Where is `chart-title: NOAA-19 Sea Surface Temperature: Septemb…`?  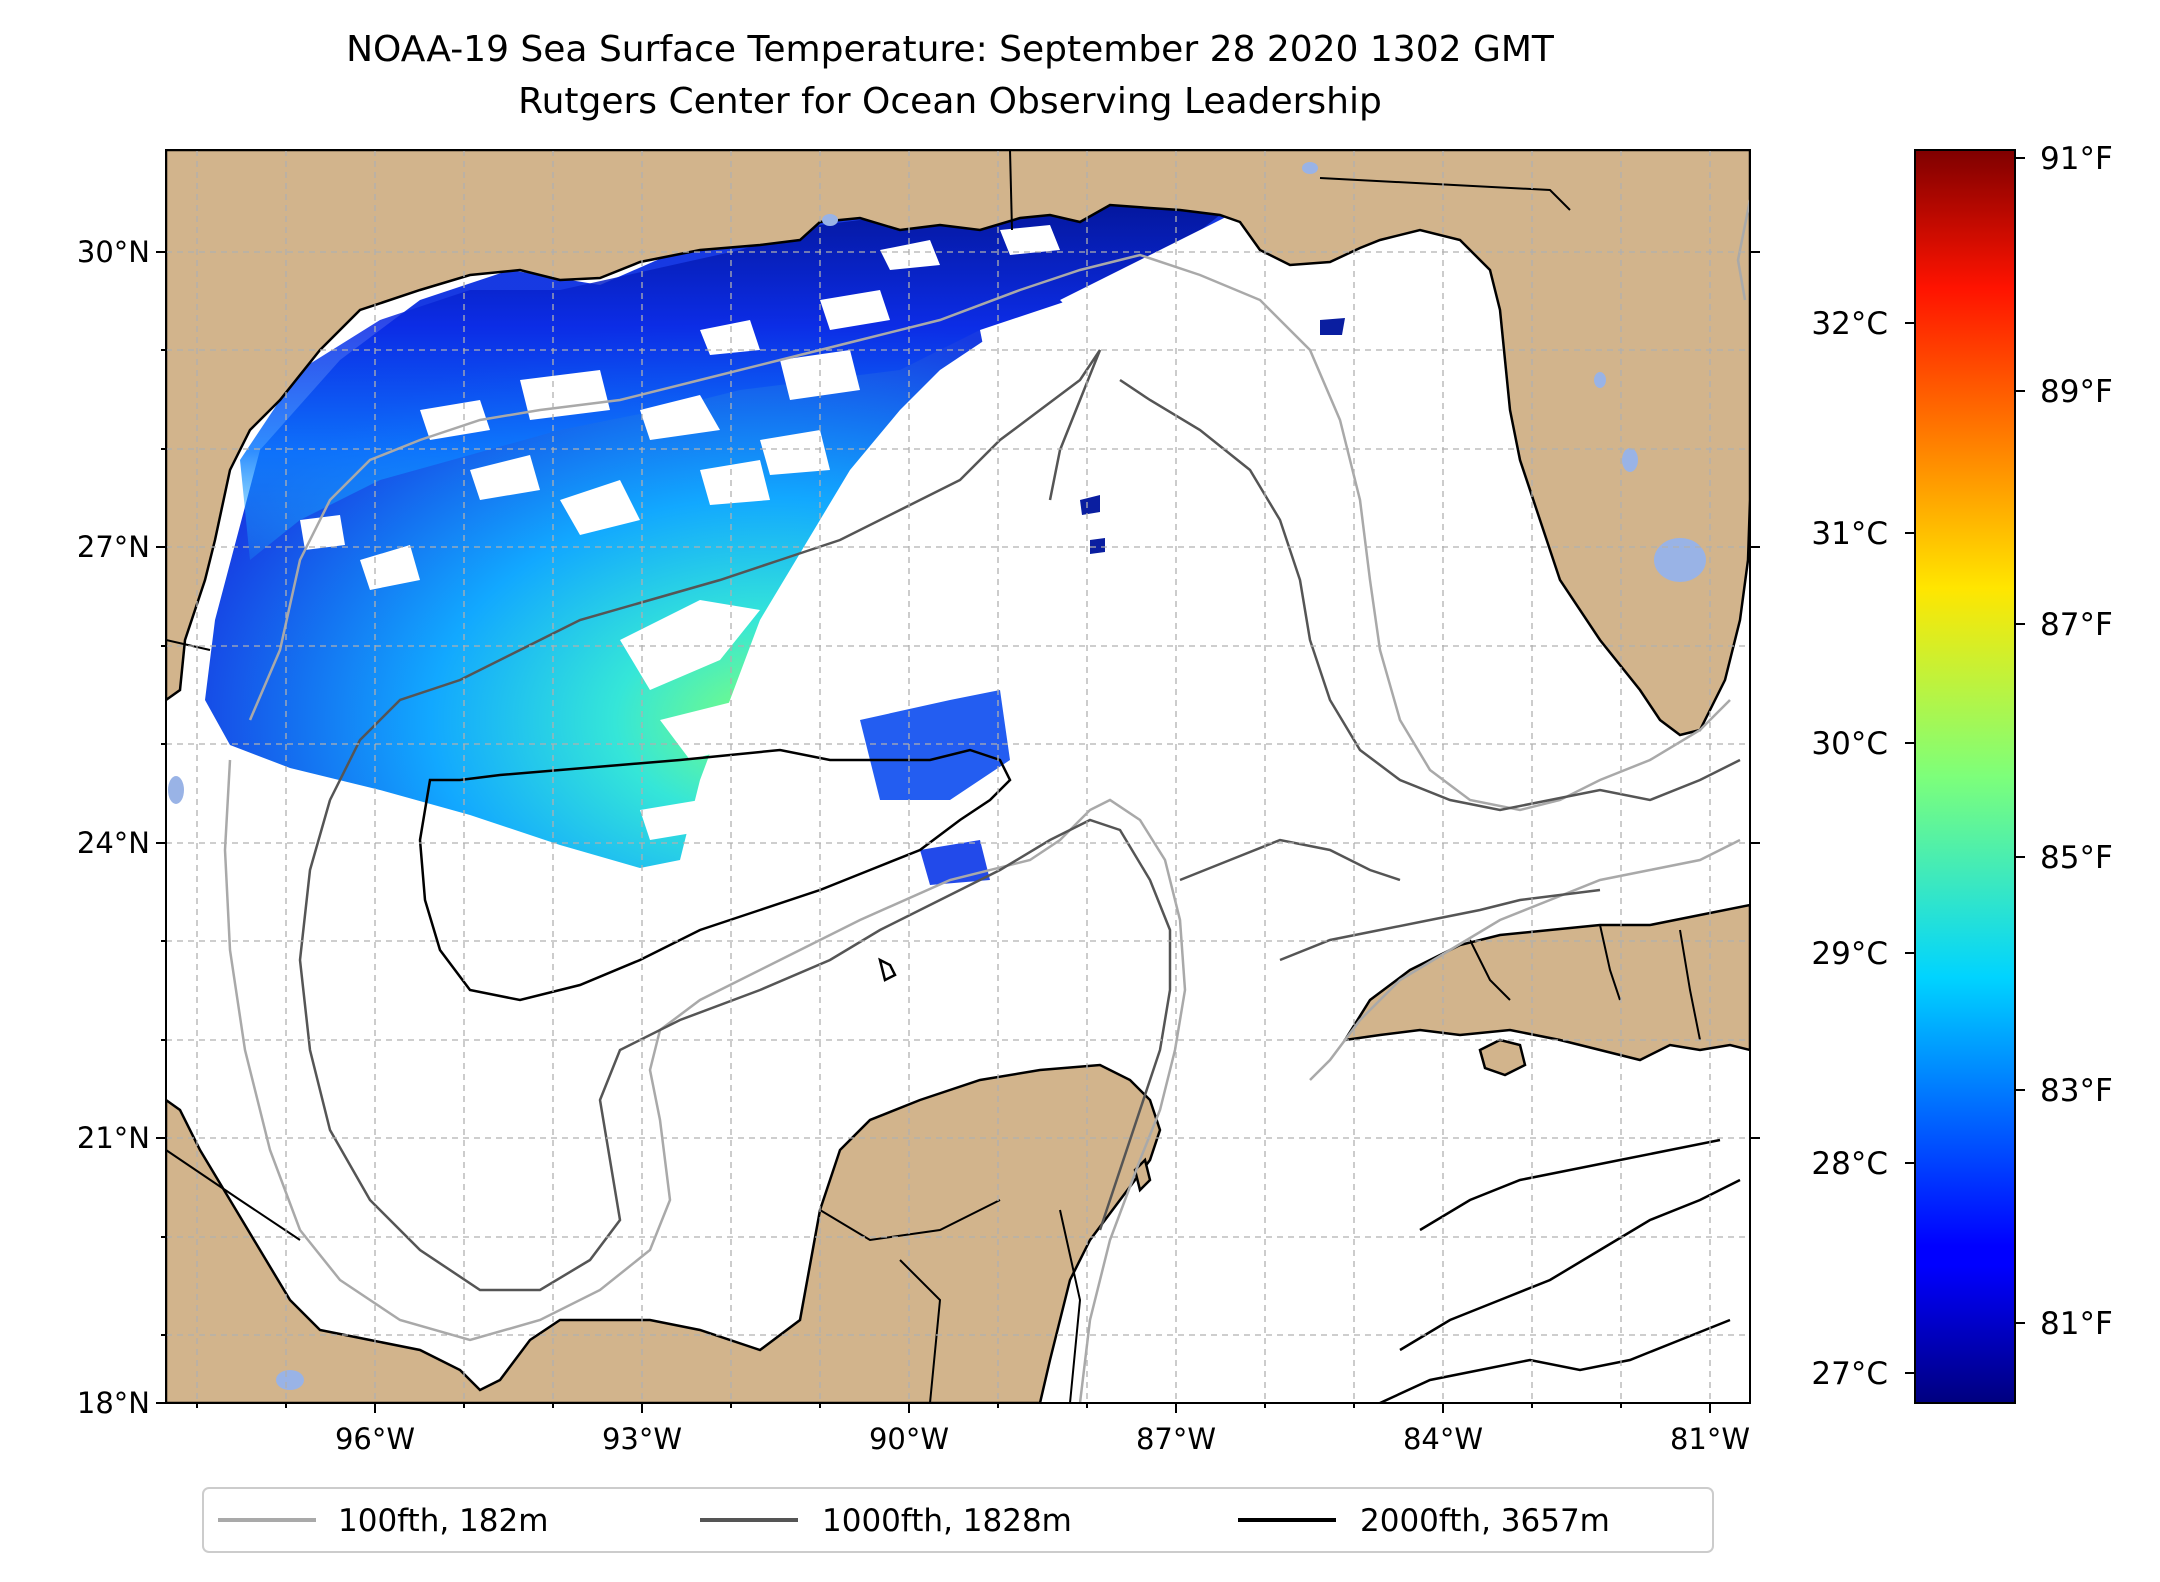 chart-title: NOAA-19 Sea Surface Temperature: Septemb… is located at coordinates (950, 49).